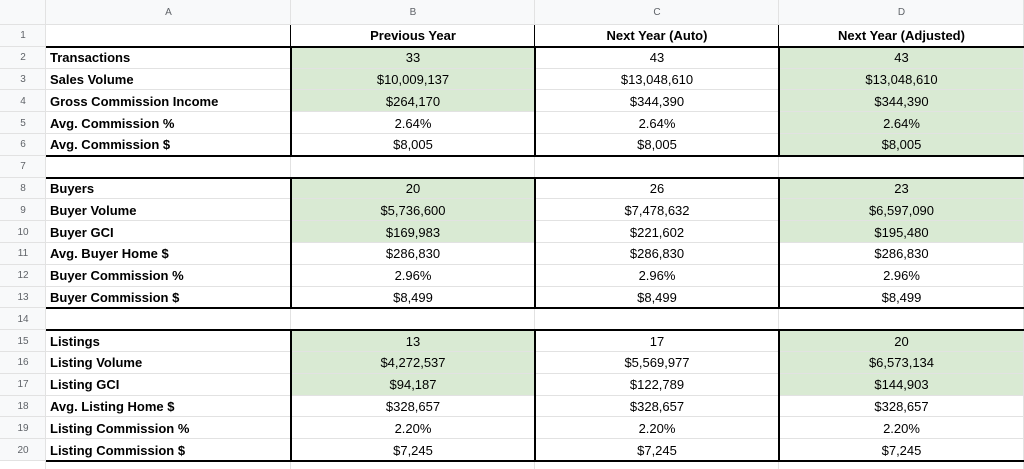 This screenshot has height=469, width=1024. I want to click on cell-a9: Buyer Volume, so click(93, 210).